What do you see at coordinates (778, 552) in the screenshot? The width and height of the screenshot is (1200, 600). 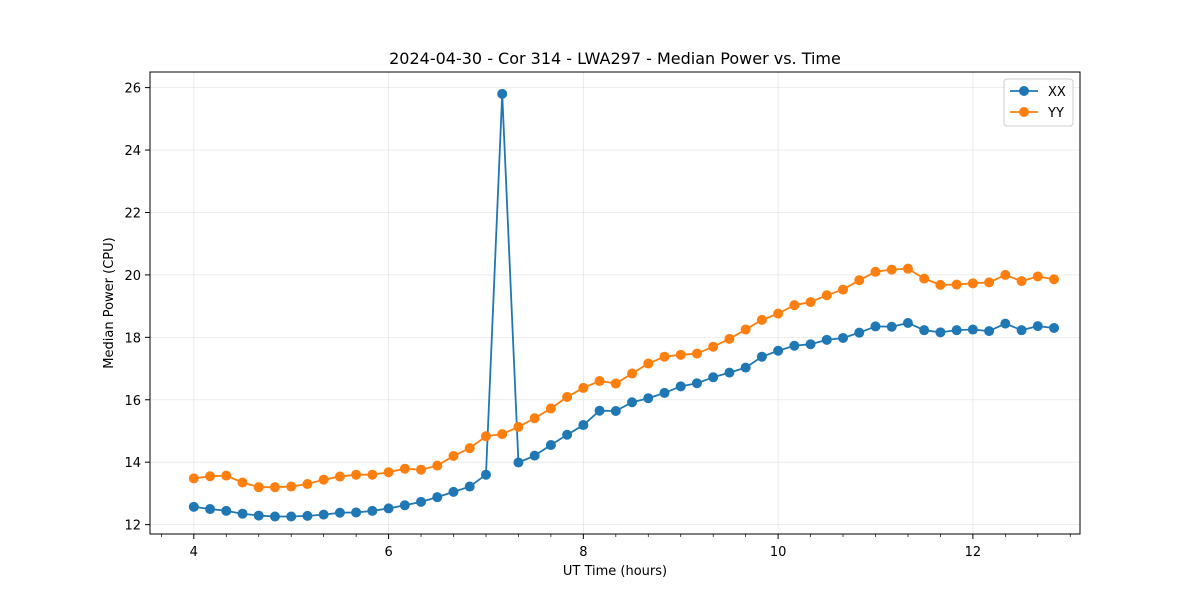 I see `x-tick-label: 10` at bounding box center [778, 552].